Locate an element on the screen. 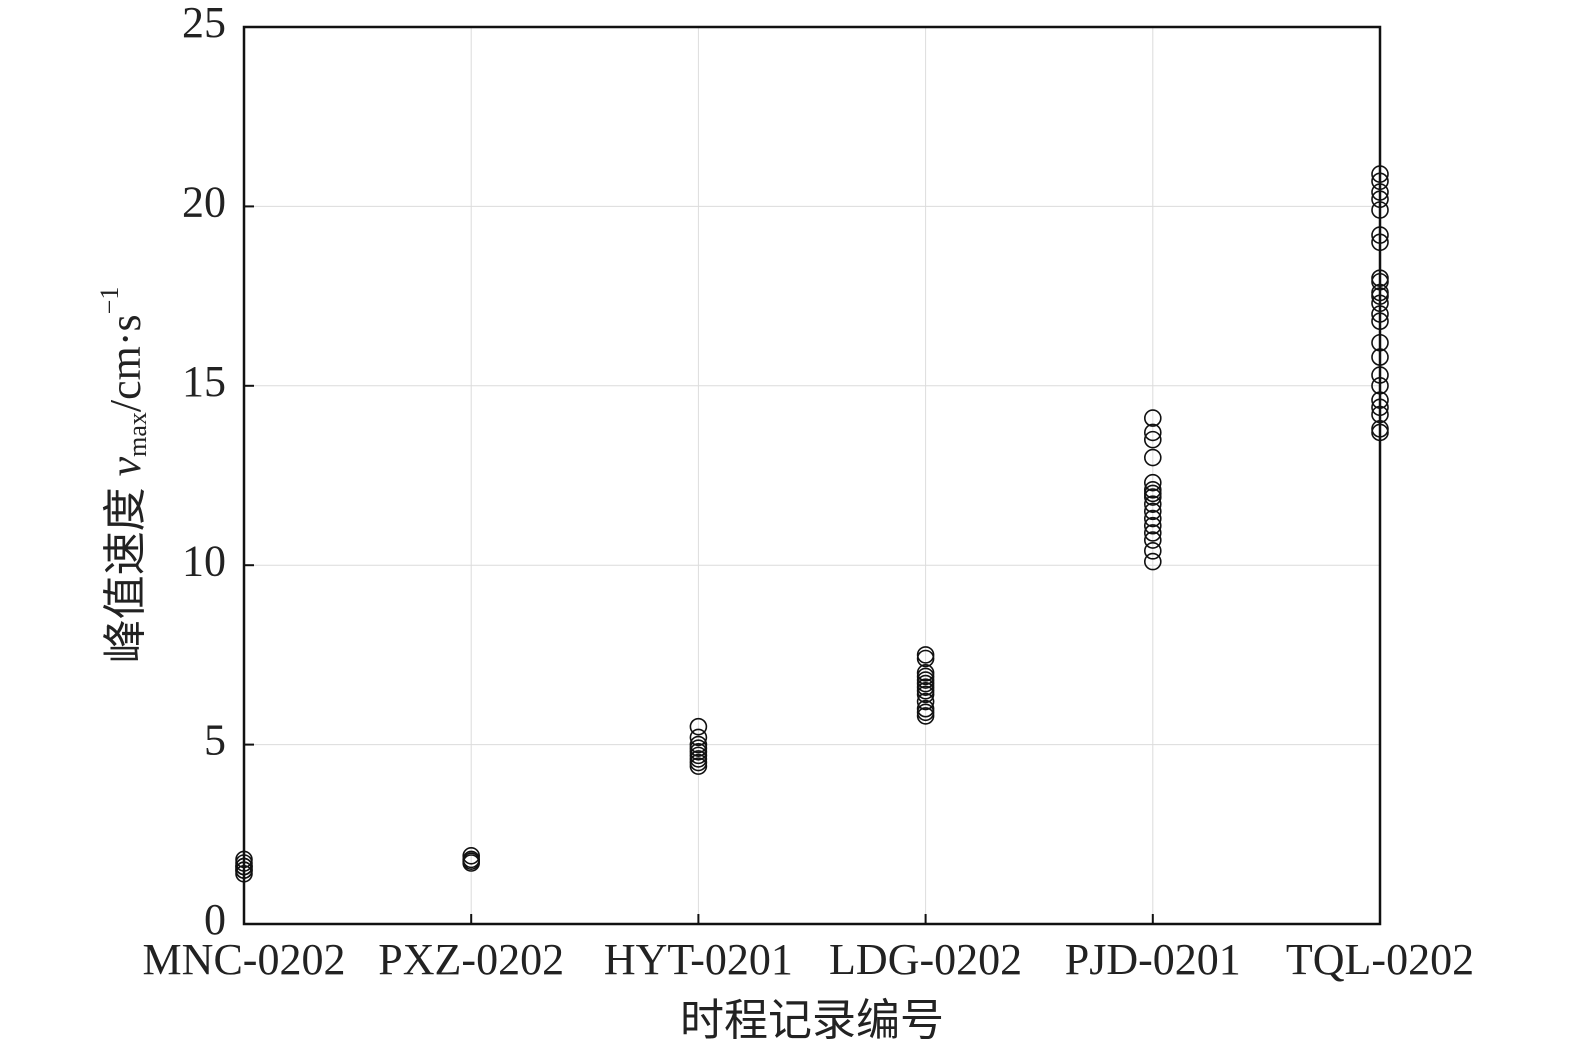 This screenshot has height=1055, width=1575. y-axis-label-part: /cm·s is located at coordinates (125, 363).